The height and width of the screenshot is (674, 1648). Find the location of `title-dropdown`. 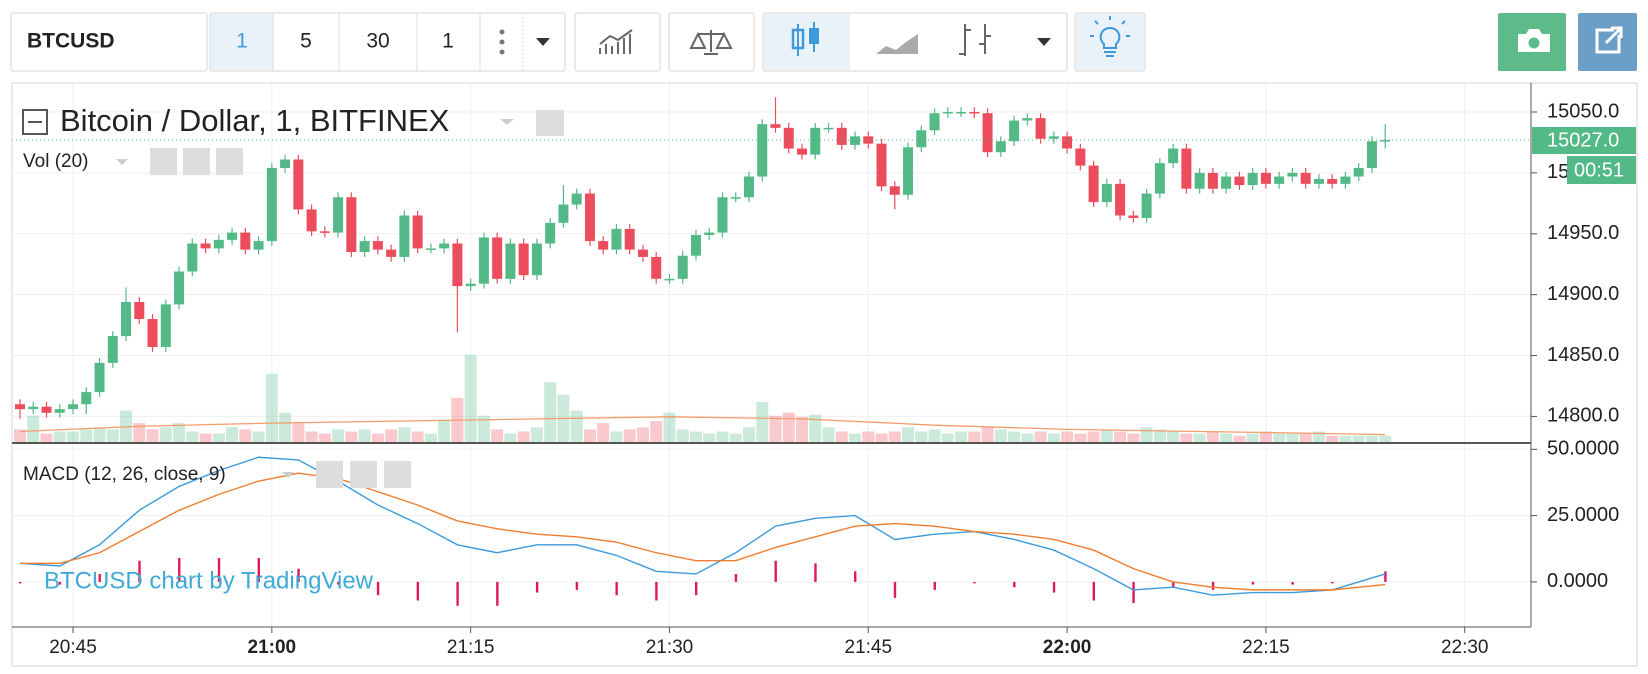

title-dropdown is located at coordinates (507, 122).